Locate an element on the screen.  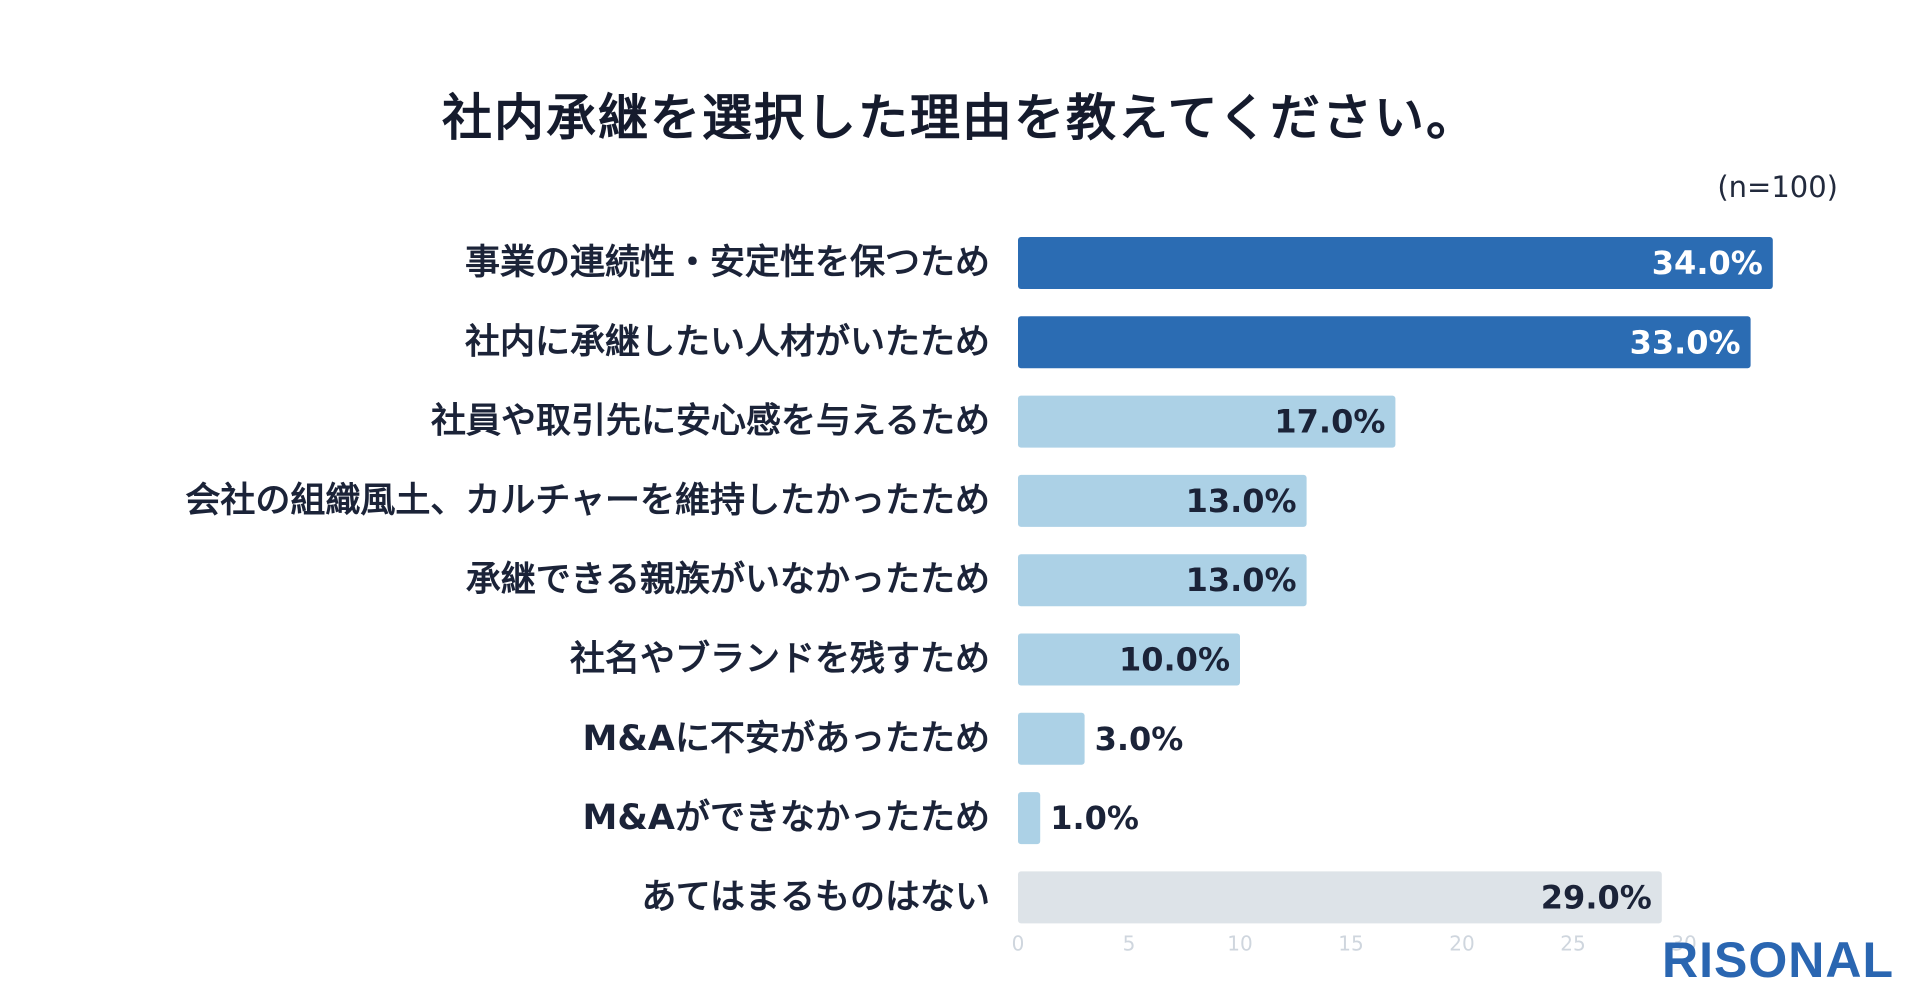
x-tick-label: 5 is located at coordinates (1129, 943).